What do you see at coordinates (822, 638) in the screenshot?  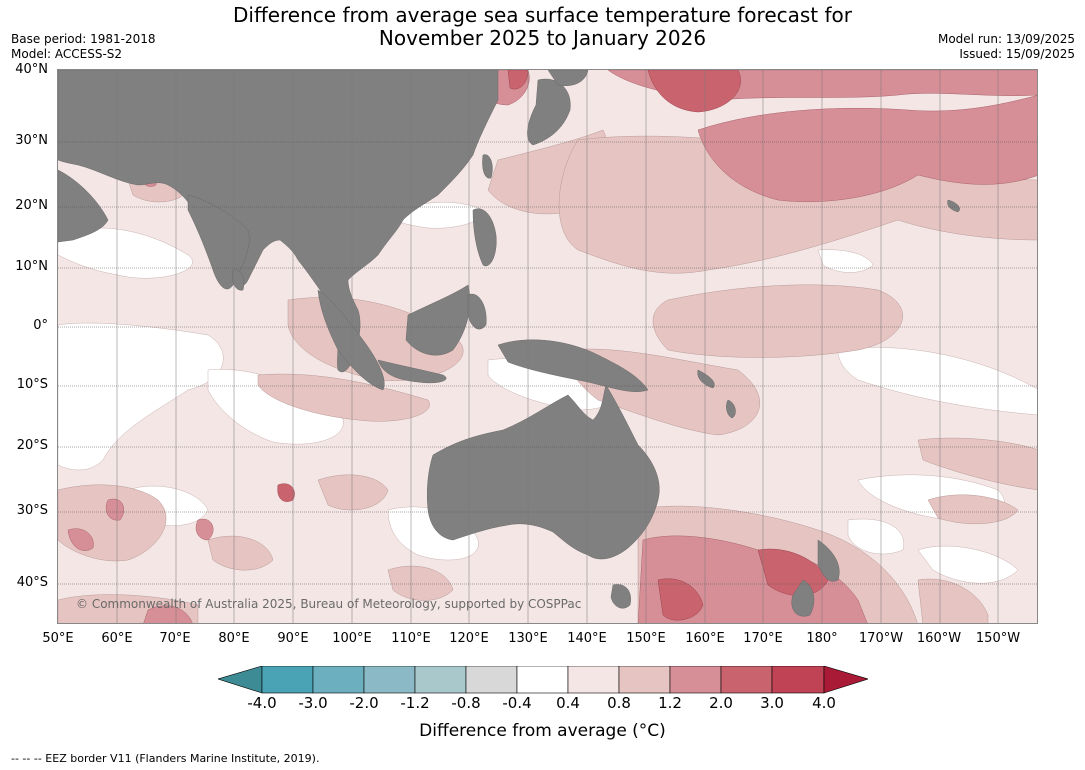 I see `lon-label-180: 180°` at bounding box center [822, 638].